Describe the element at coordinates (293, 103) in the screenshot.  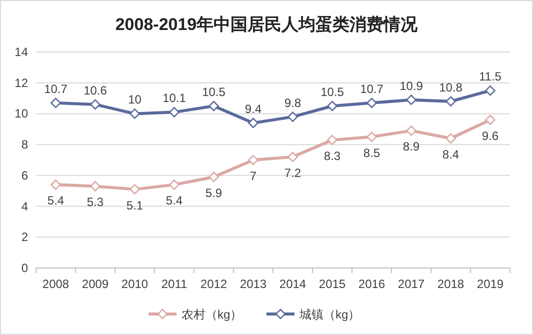
I see `data-label: 9.8` at that location.